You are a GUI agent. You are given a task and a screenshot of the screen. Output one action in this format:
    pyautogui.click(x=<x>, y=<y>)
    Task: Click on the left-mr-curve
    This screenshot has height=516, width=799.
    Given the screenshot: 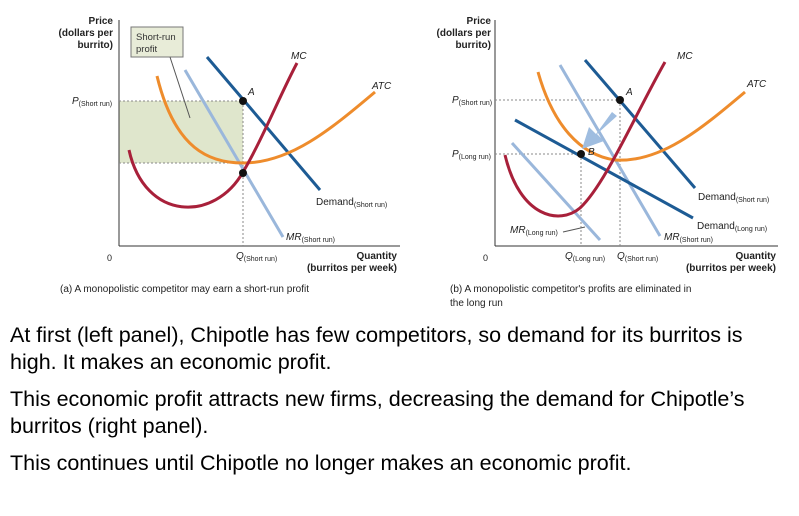 What is the action you would take?
    pyautogui.click(x=234, y=153)
    